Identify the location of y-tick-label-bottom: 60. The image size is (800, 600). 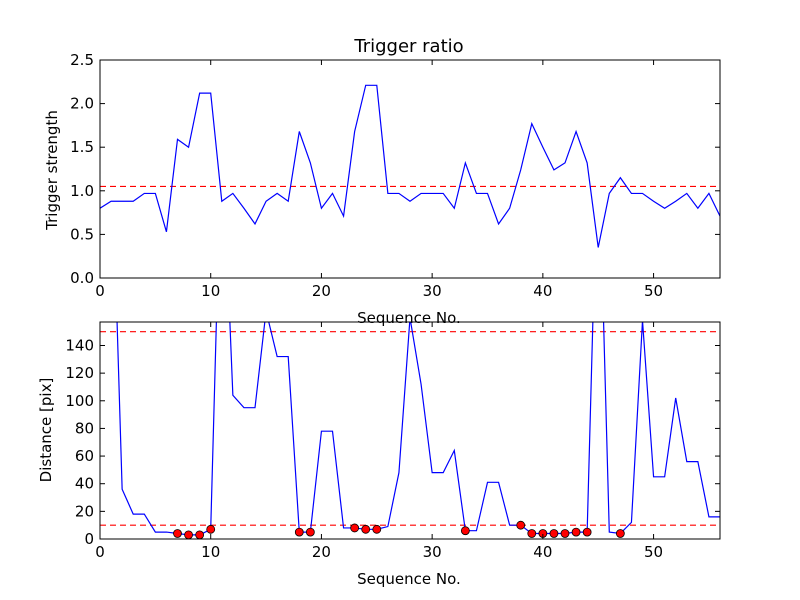
(84, 456).